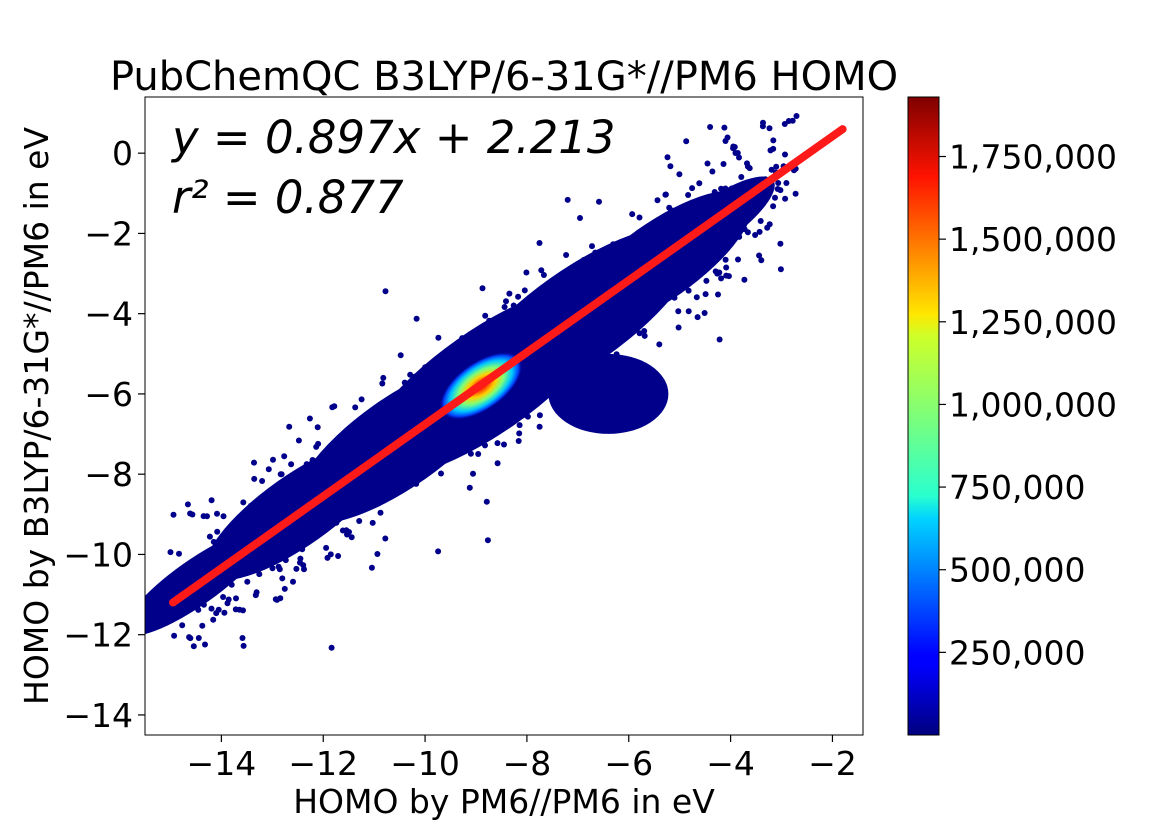 Image resolution: width=1157 pixels, height=826 pixels. Describe the element at coordinates (1033, 239) in the screenshot. I see `colorbar-tick-label: 1,500,000` at that location.